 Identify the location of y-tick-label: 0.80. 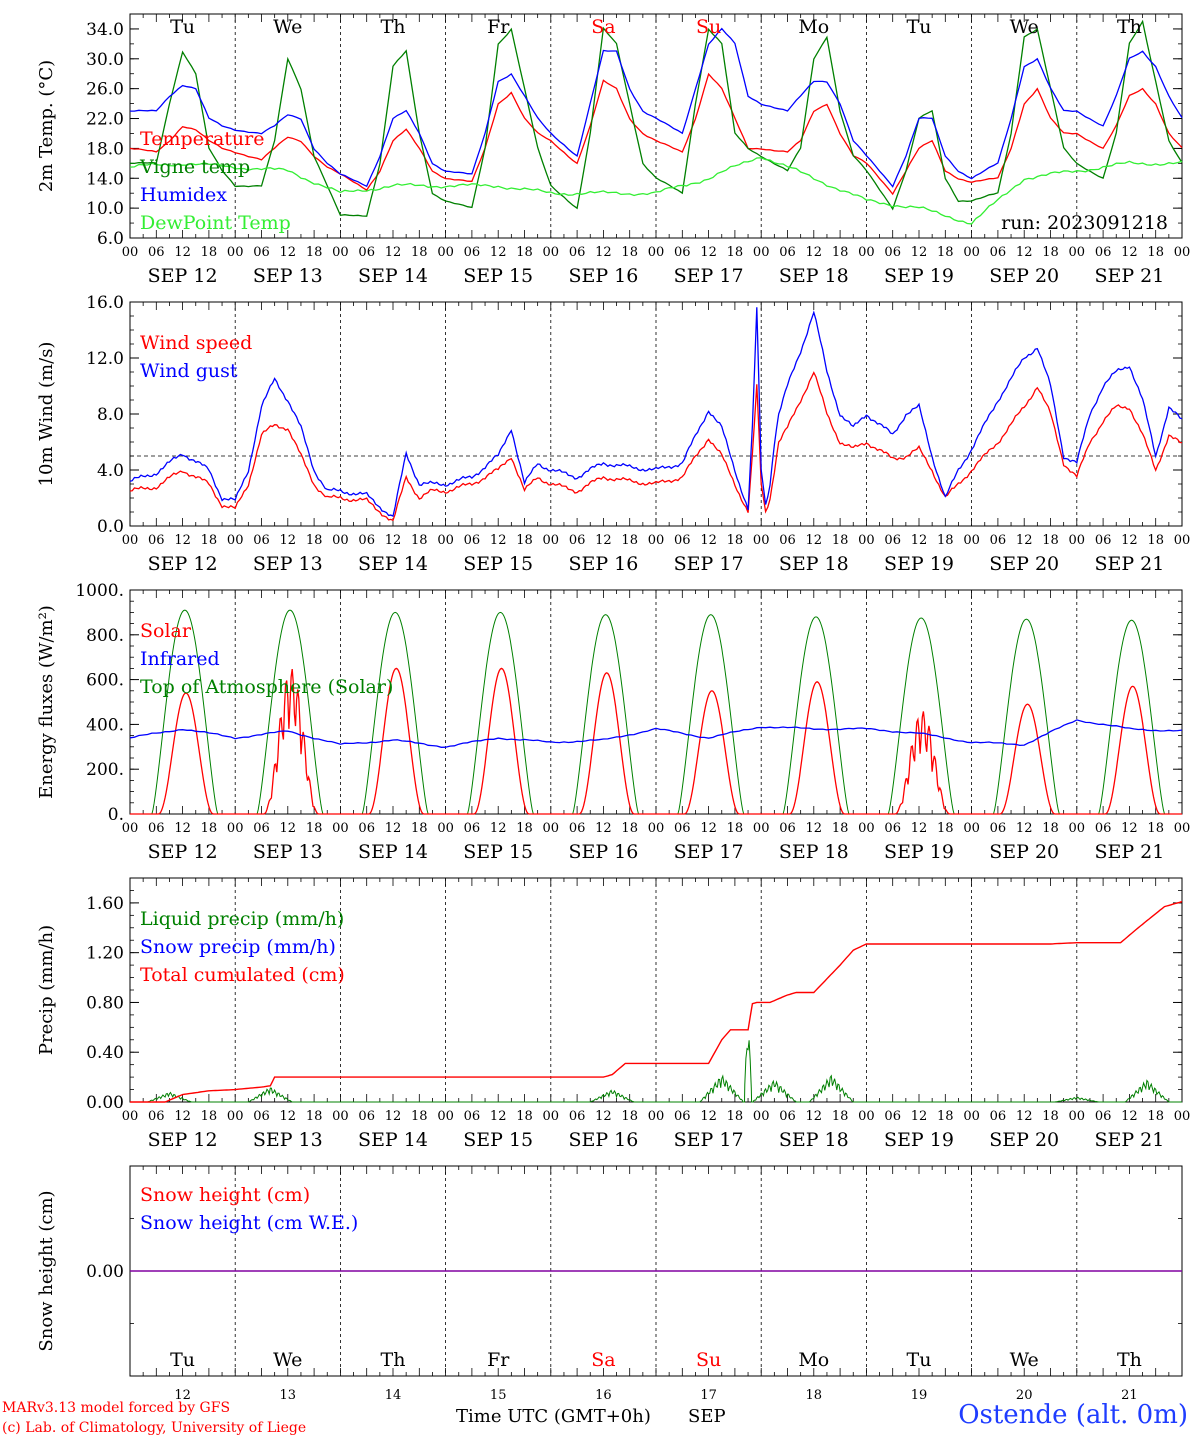
(105, 1003).